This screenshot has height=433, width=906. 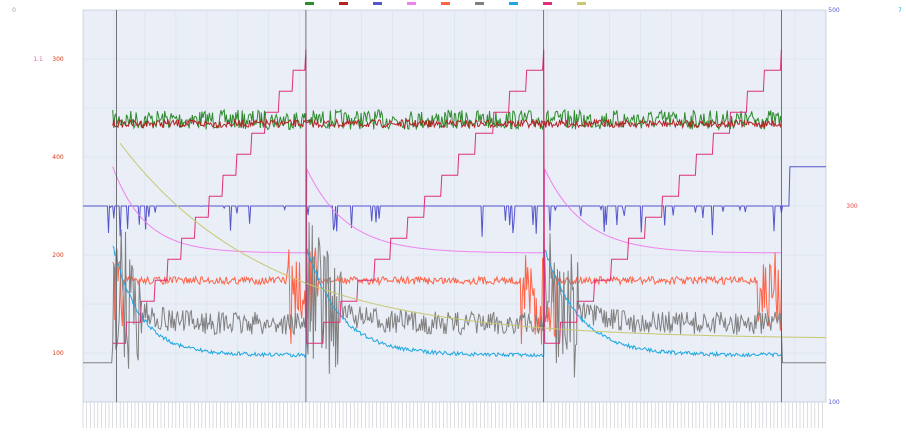 What do you see at coordinates (14, 10) in the screenshot?
I see `y-axis-tick-label: 0` at bounding box center [14, 10].